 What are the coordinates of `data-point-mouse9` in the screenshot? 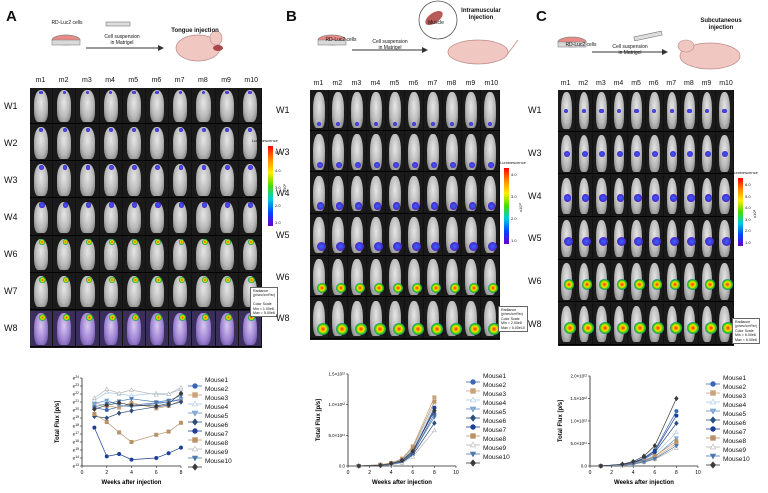 It's located at (655, 459).